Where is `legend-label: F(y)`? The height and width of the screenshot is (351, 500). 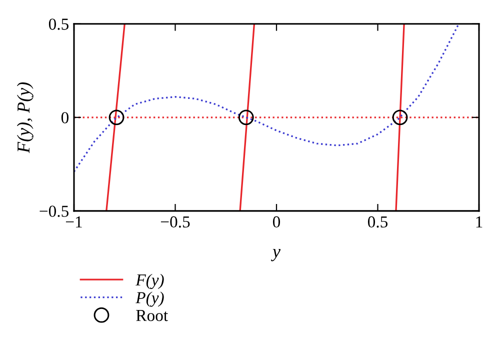 legend-label: F(y) is located at coordinates (150, 282).